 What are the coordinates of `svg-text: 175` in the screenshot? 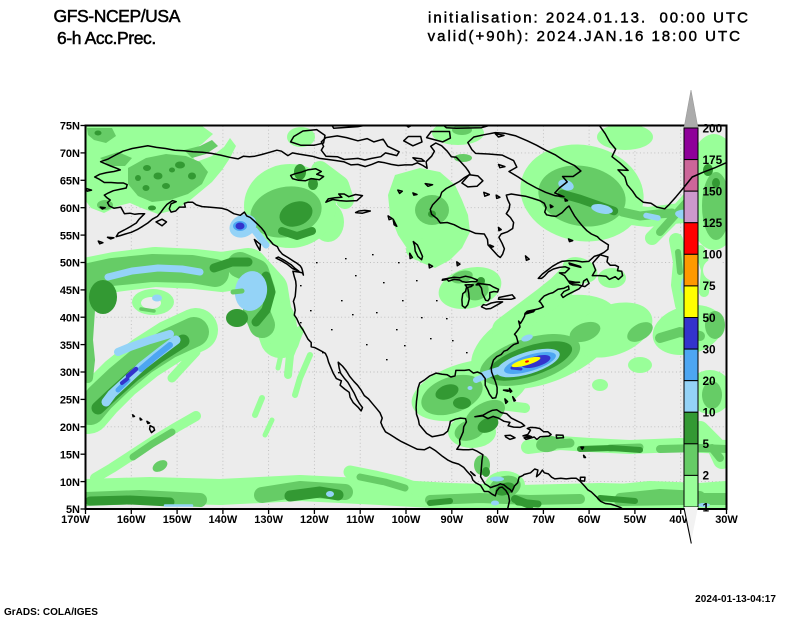 It's located at (713, 160).